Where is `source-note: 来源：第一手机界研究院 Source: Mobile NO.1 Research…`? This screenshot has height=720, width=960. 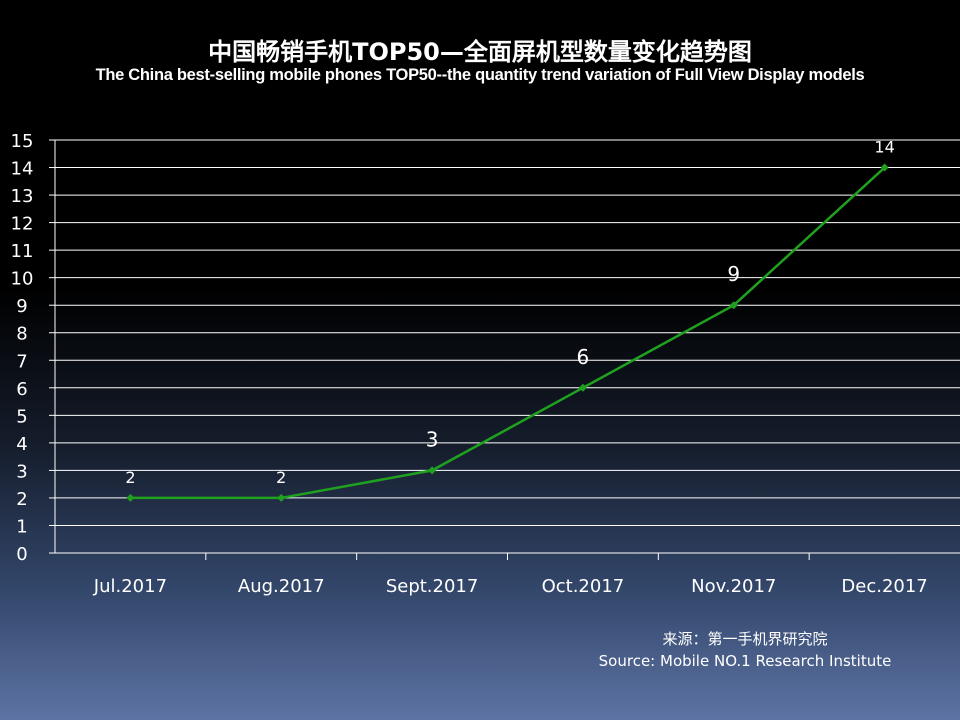 source-note: 来源：第一手机界研究院 Source: Mobile NO.1 Research… is located at coordinates (745, 650).